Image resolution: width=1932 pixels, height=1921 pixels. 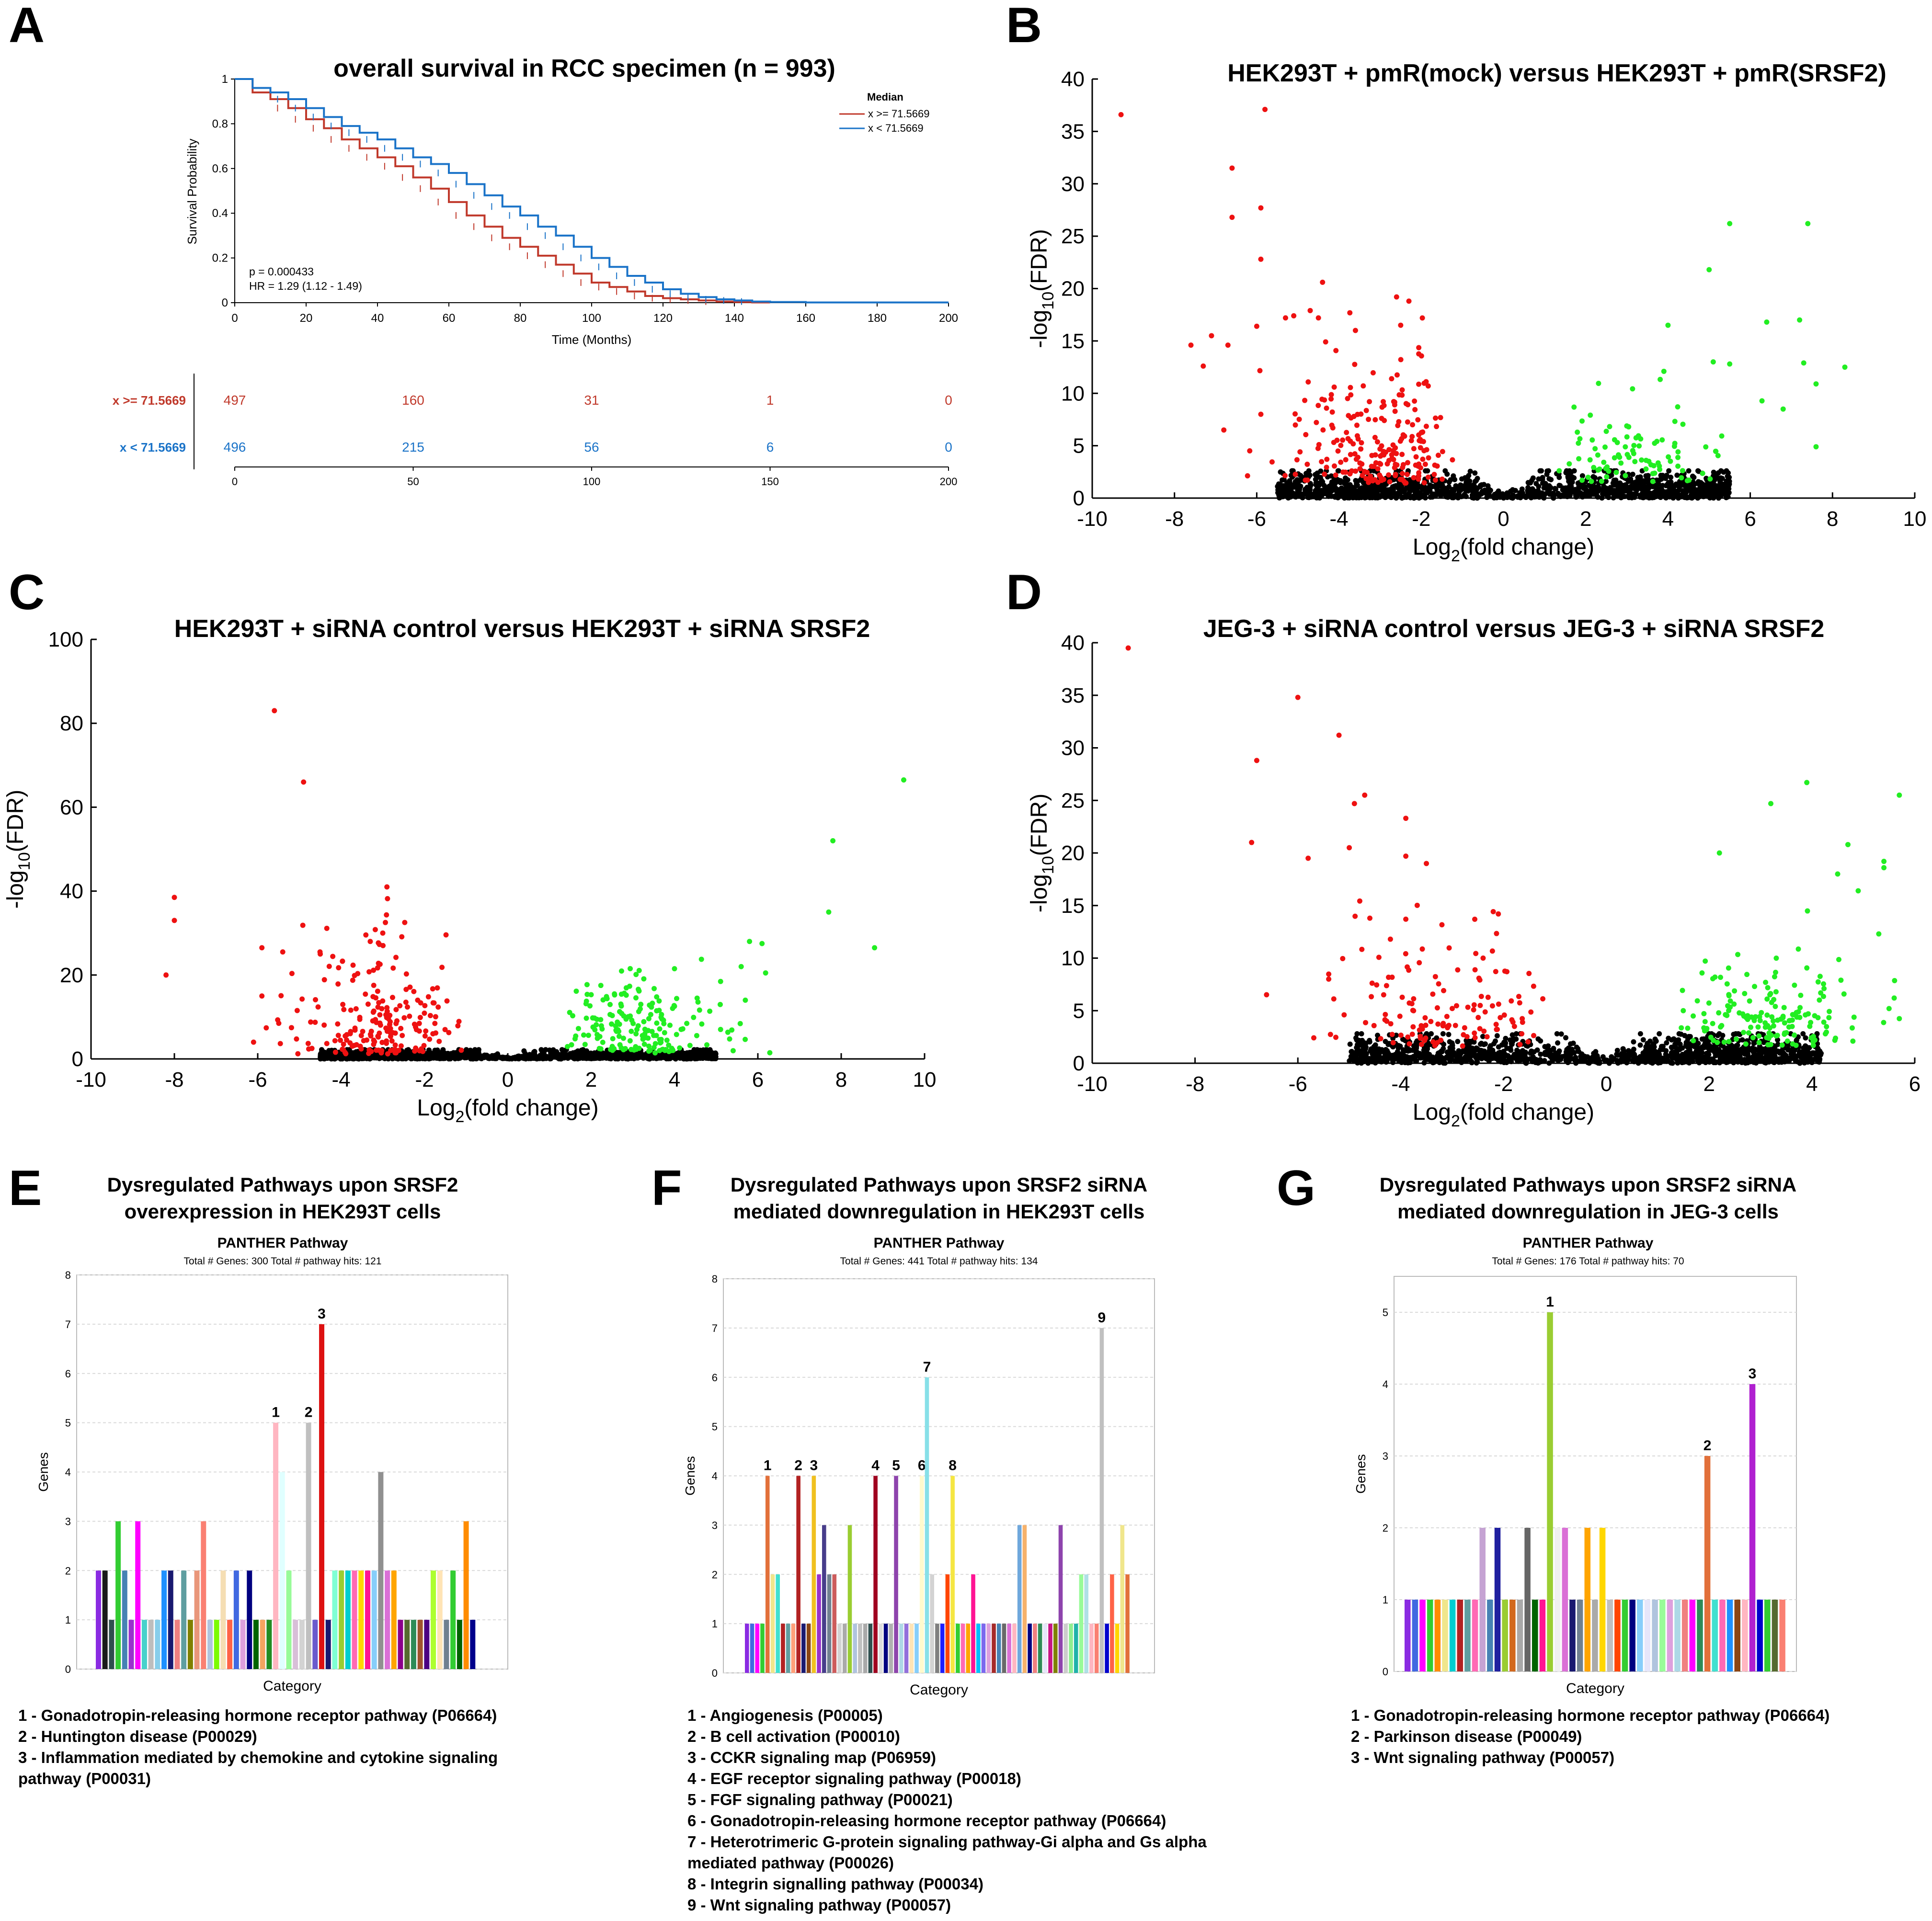 What do you see at coordinates (1079, 1011) in the screenshot?
I see `y-tick-label: 5` at bounding box center [1079, 1011].